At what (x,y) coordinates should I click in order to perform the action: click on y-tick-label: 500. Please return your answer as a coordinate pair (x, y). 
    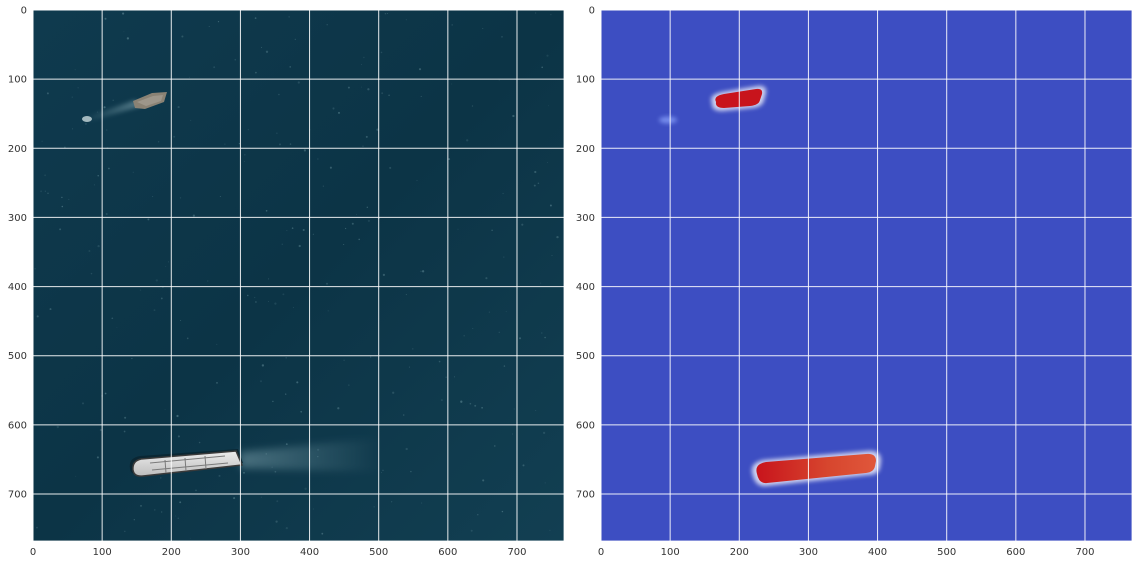
    Looking at the image, I should click on (585, 356).